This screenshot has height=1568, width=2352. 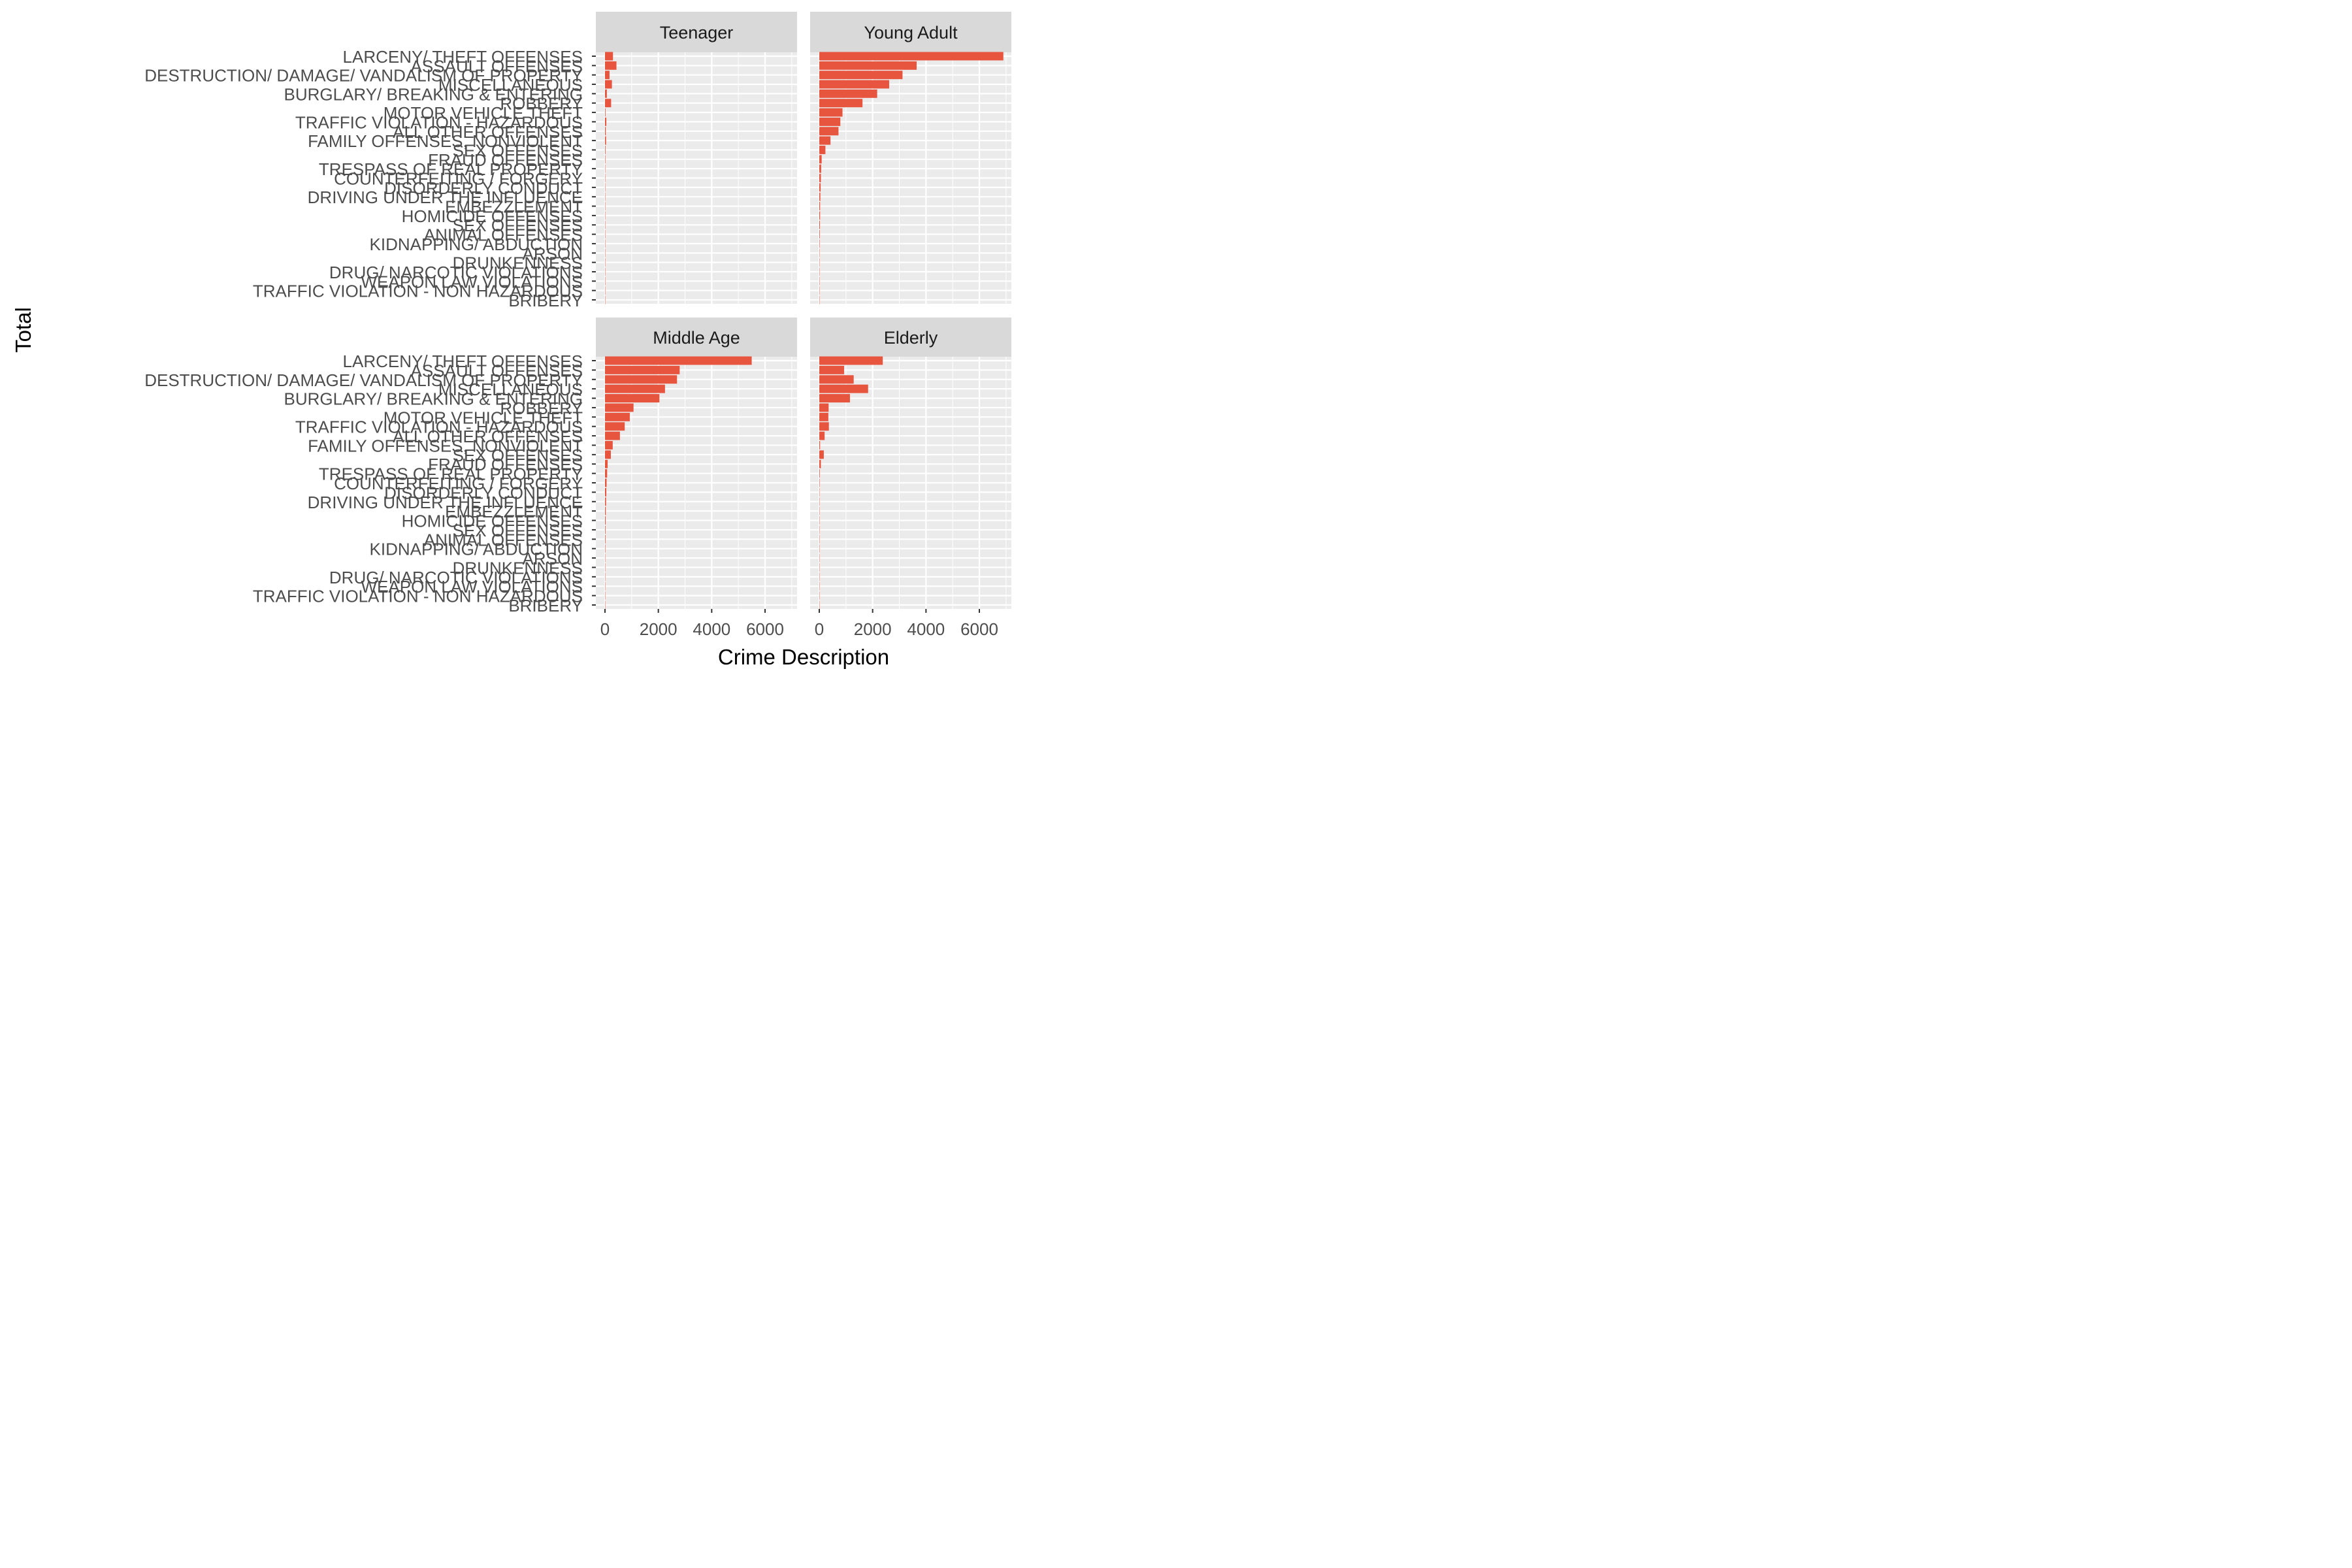 I want to click on x-axis-ticks: 0 2000 4000 6000 0 2000 4000 6000, so click(x=799, y=624).